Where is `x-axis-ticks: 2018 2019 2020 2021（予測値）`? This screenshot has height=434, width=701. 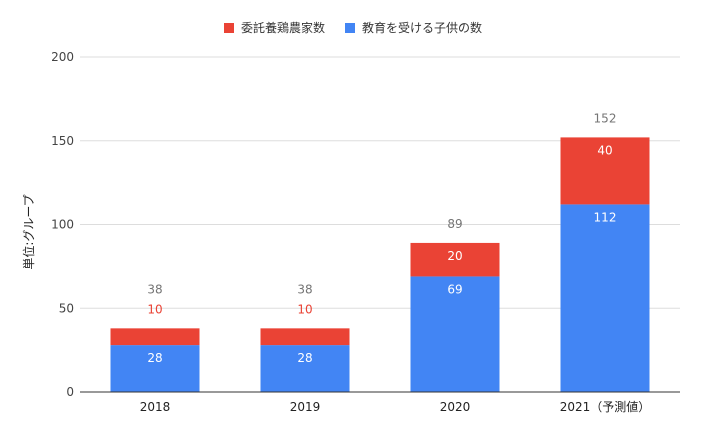 x-axis-ticks: 2018 2019 2020 2021（予測値） is located at coordinates (395, 406).